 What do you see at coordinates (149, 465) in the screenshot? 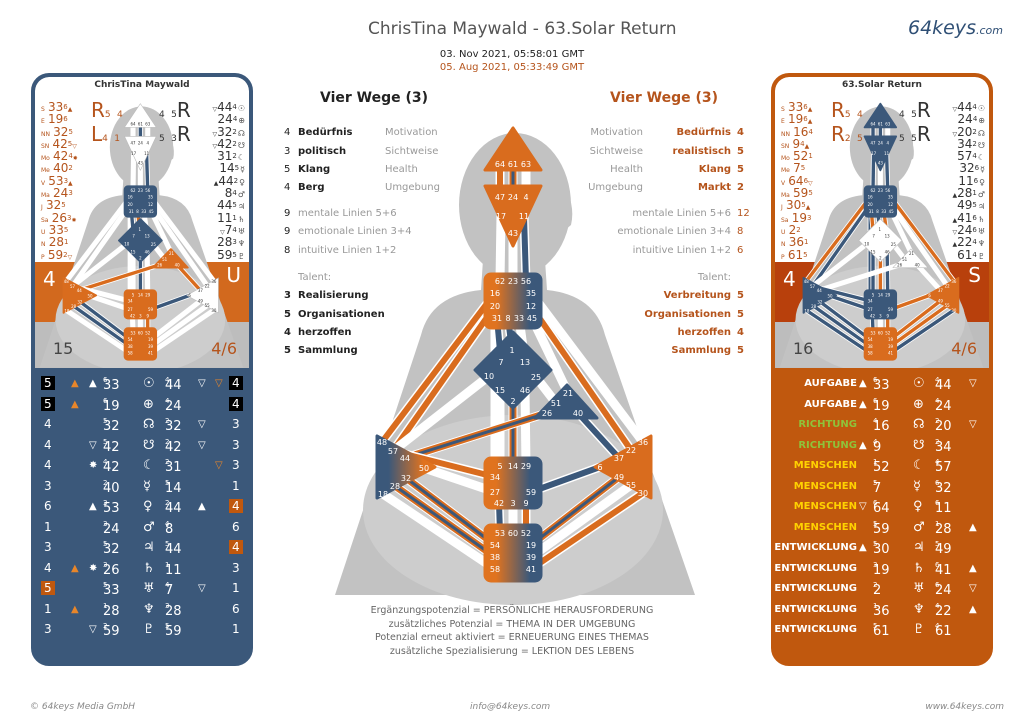
I see `planet-icon: ☾` at bounding box center [149, 465].